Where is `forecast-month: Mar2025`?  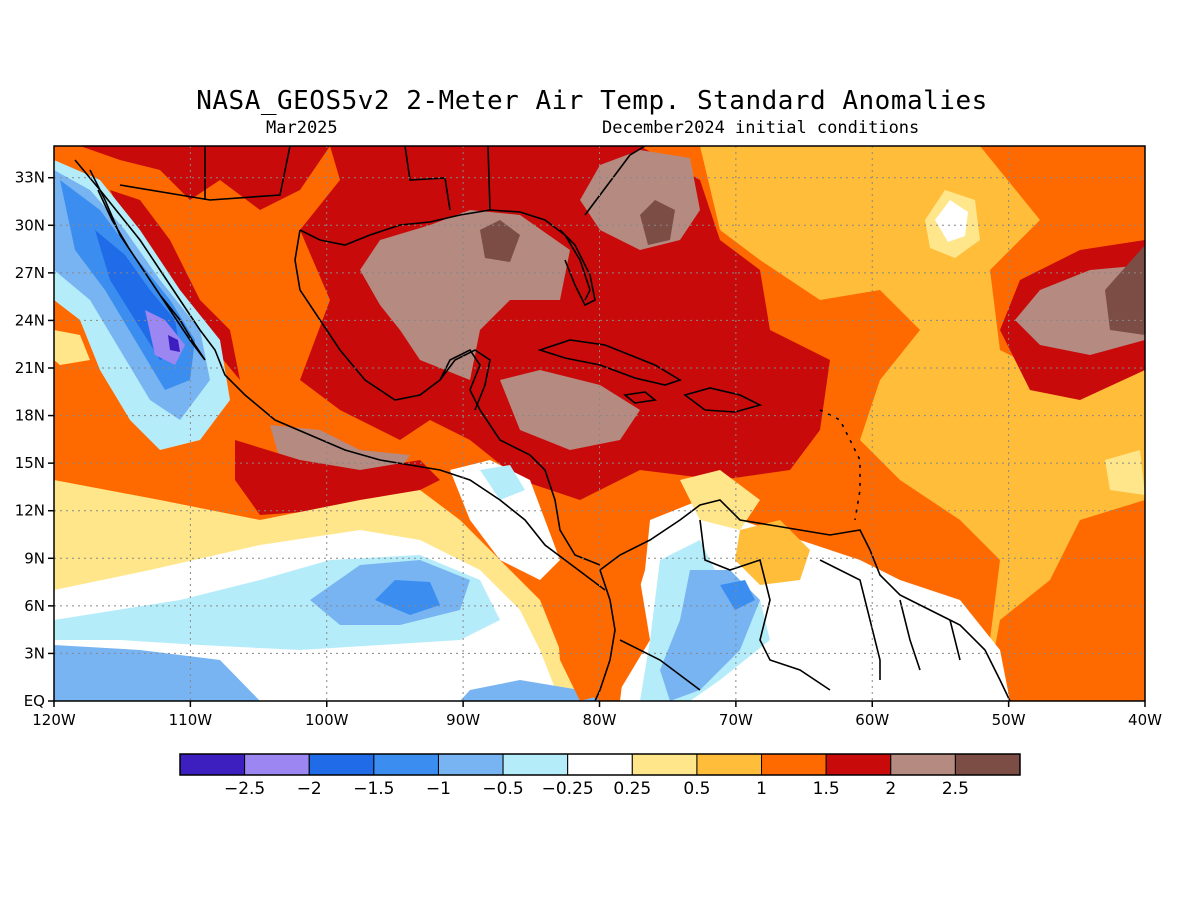
forecast-month: Mar2025 is located at coordinates (302, 128).